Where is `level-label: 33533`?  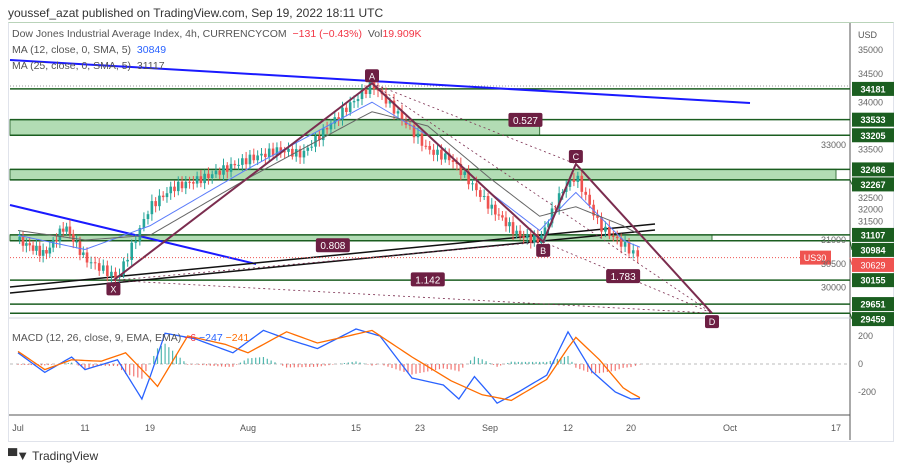
level-label: 33533 is located at coordinates (872, 120).